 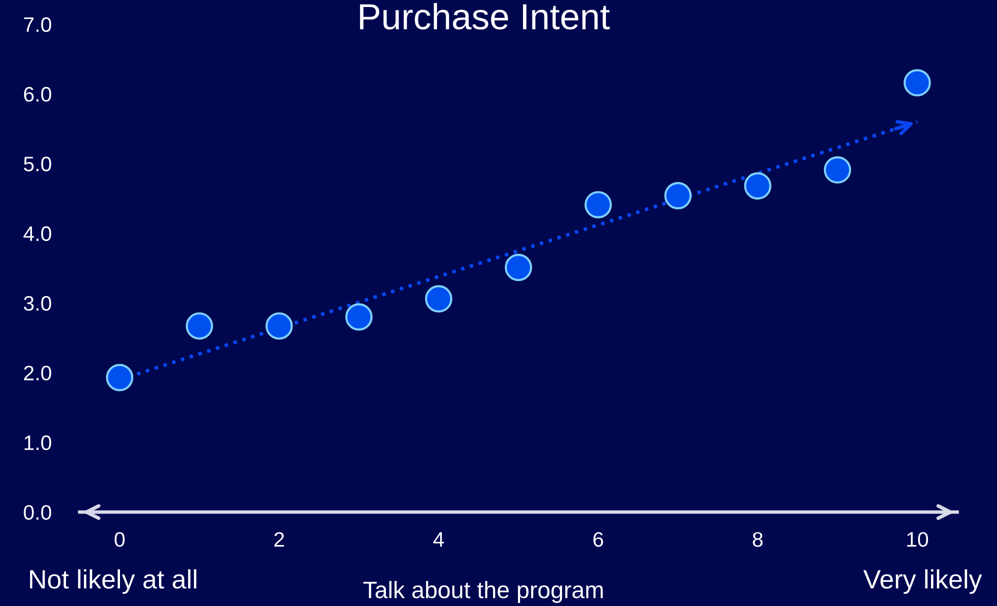 What do you see at coordinates (38, 303) in the screenshot?
I see `y-tick-label: 3.0` at bounding box center [38, 303].